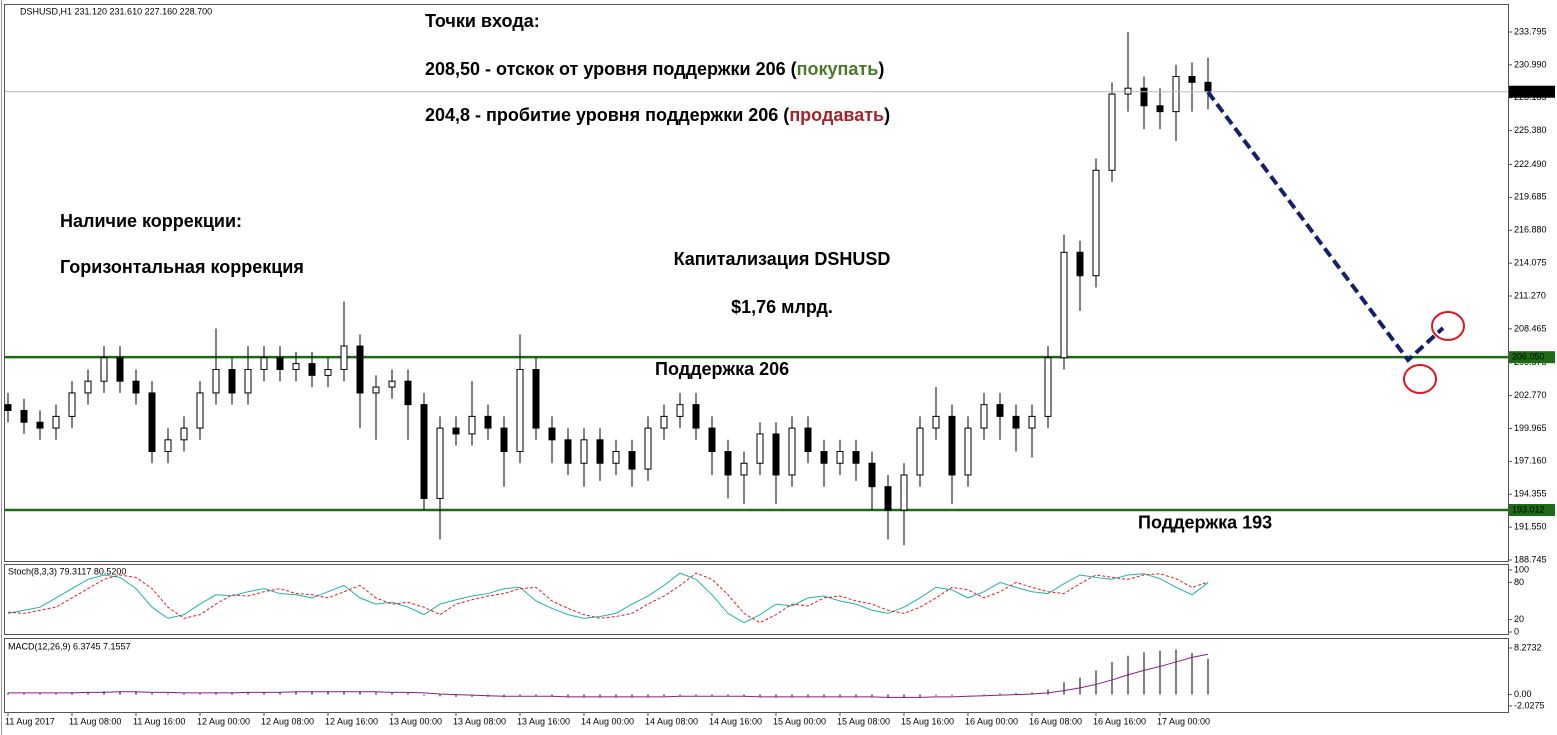 The height and width of the screenshot is (735, 1557). What do you see at coordinates (1325, 226) in the screenshot?
I see `forecast-path` at bounding box center [1325, 226].